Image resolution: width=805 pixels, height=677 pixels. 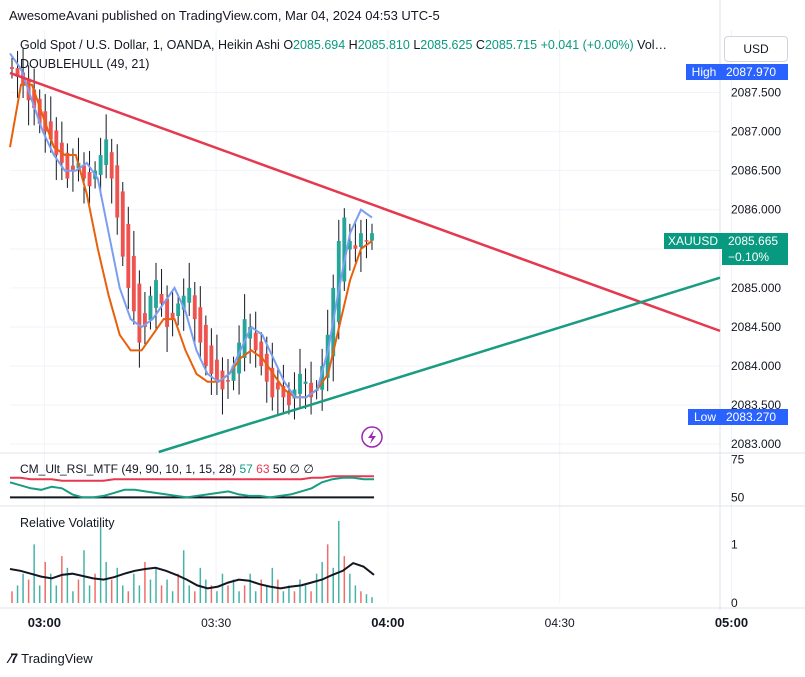 I want to click on rsi-title: CM_Ult_RSI_MTF (49, 90, 10, 1, 15, 28), so click(x=128, y=469).